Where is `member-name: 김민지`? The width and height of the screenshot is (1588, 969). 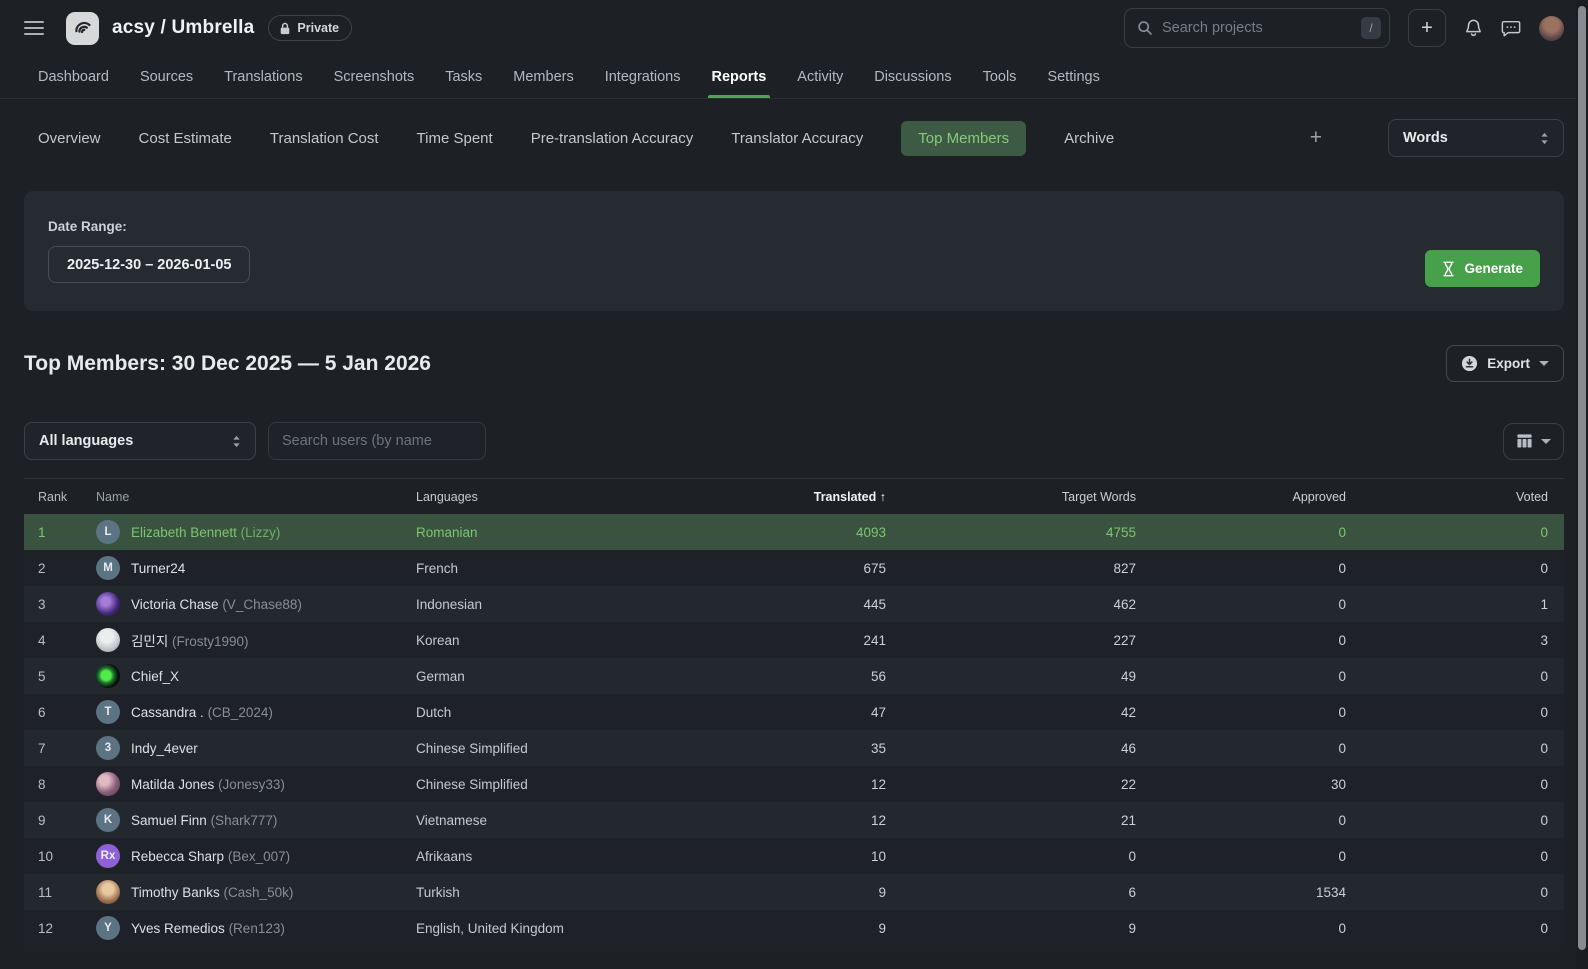 member-name: 김민지 is located at coordinates (150, 641).